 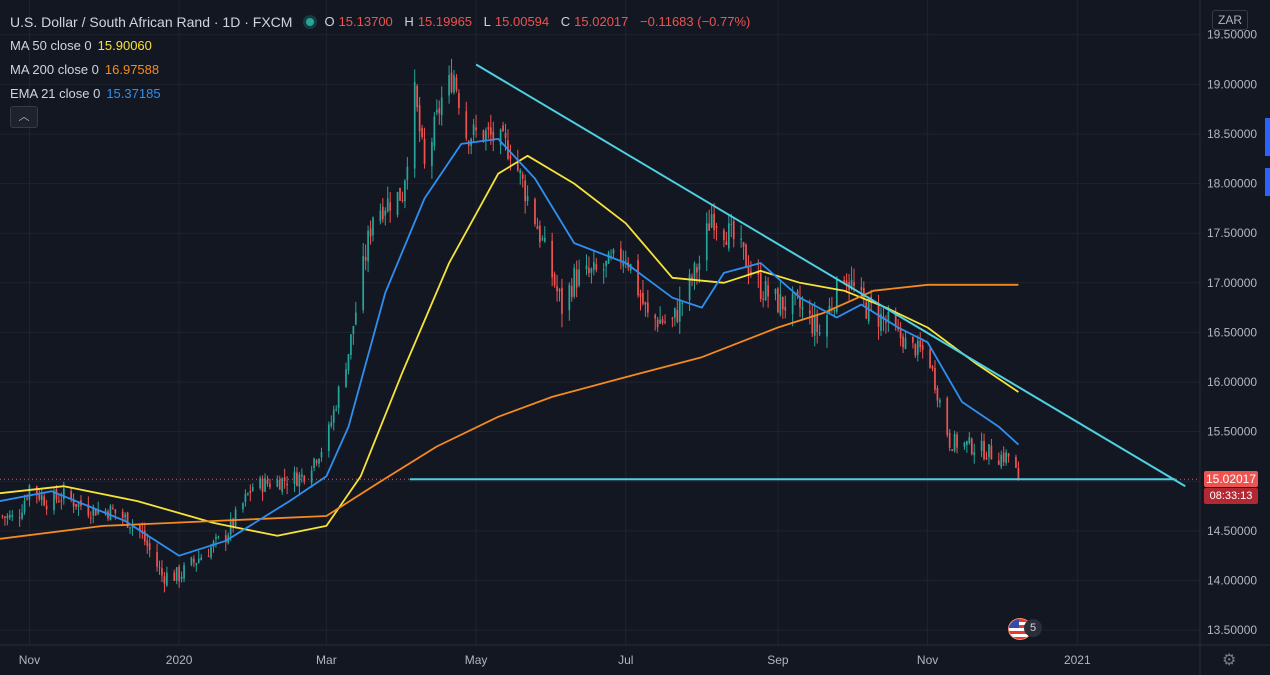 What do you see at coordinates (382, 70) in the screenshot?
I see `indicator-ma200: MA 200 close 0 16.97588` at bounding box center [382, 70].